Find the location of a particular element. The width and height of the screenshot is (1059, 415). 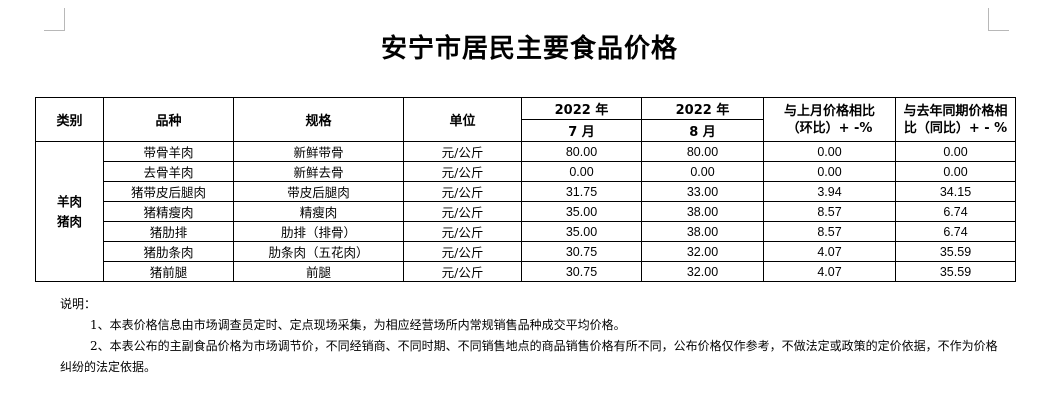

header-month-august: 8 月 is located at coordinates (702, 130).